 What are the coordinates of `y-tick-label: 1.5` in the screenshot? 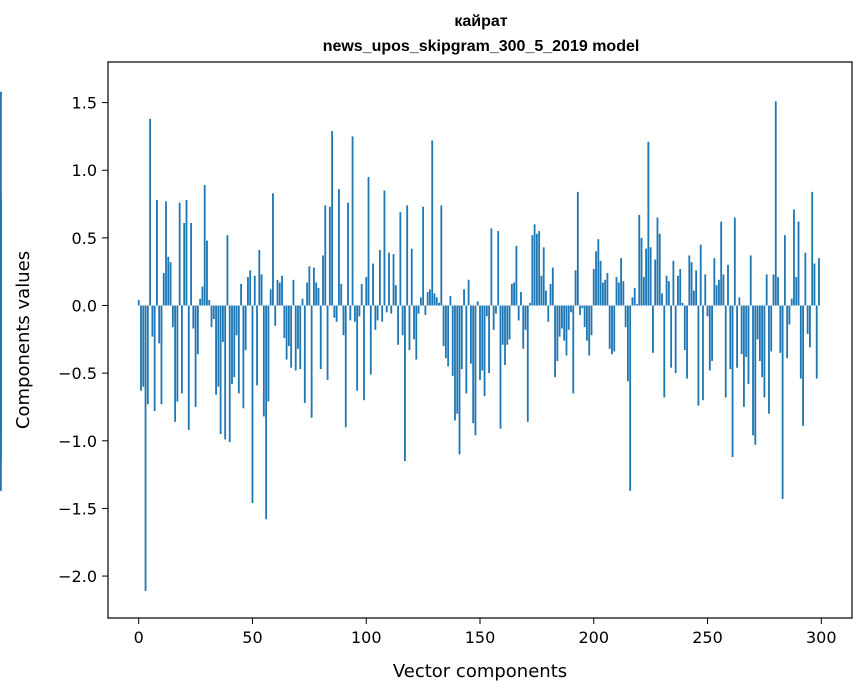 It's located at (84, 103).